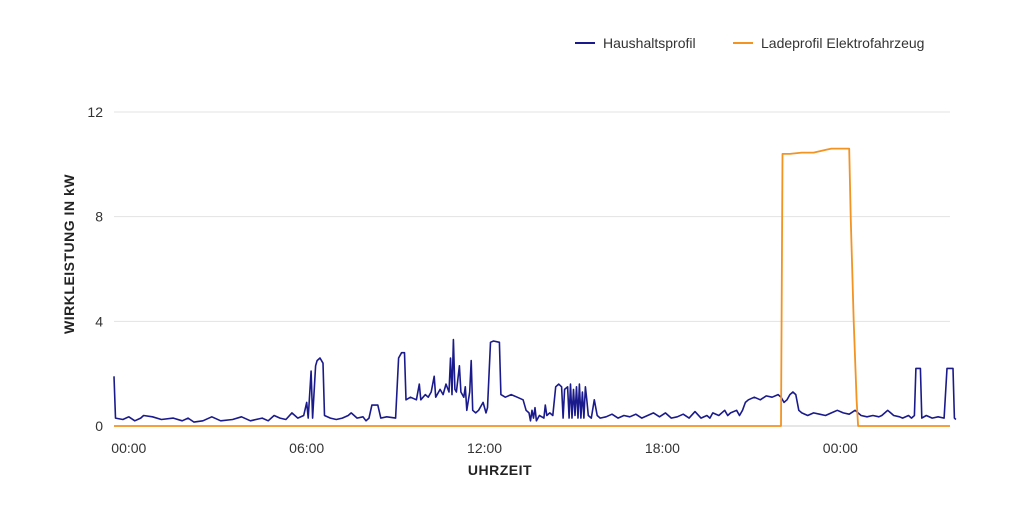 The height and width of the screenshot is (510, 1024). What do you see at coordinates (842, 43) in the screenshot?
I see `legend-label: Ladeprofil Elektrofahrzeug` at bounding box center [842, 43].